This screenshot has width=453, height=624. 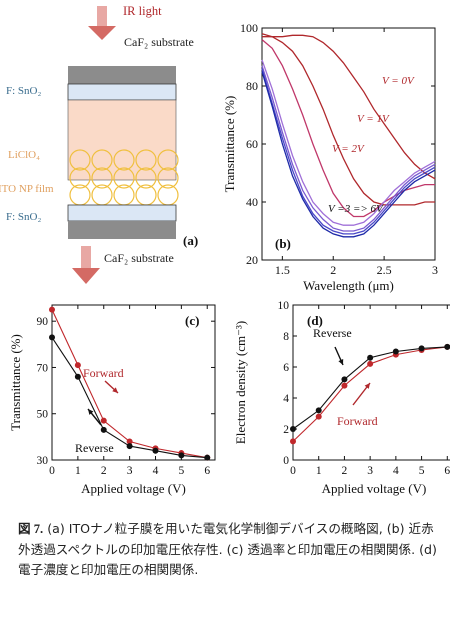 What do you see at coordinates (86, 265) in the screenshot?
I see `ir-arrow-bottom` at bounding box center [86, 265].